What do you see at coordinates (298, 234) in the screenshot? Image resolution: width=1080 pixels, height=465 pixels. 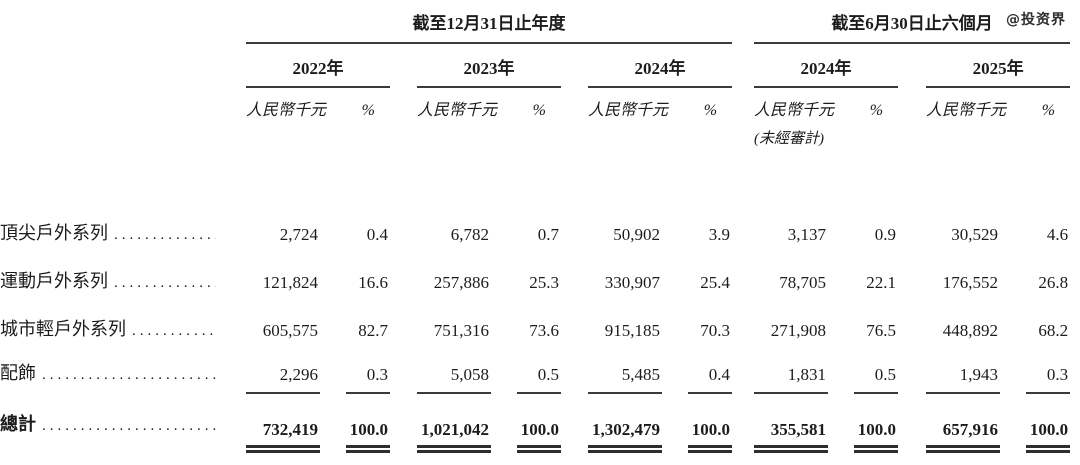 I see `amount-cell: 2,724` at bounding box center [298, 234].